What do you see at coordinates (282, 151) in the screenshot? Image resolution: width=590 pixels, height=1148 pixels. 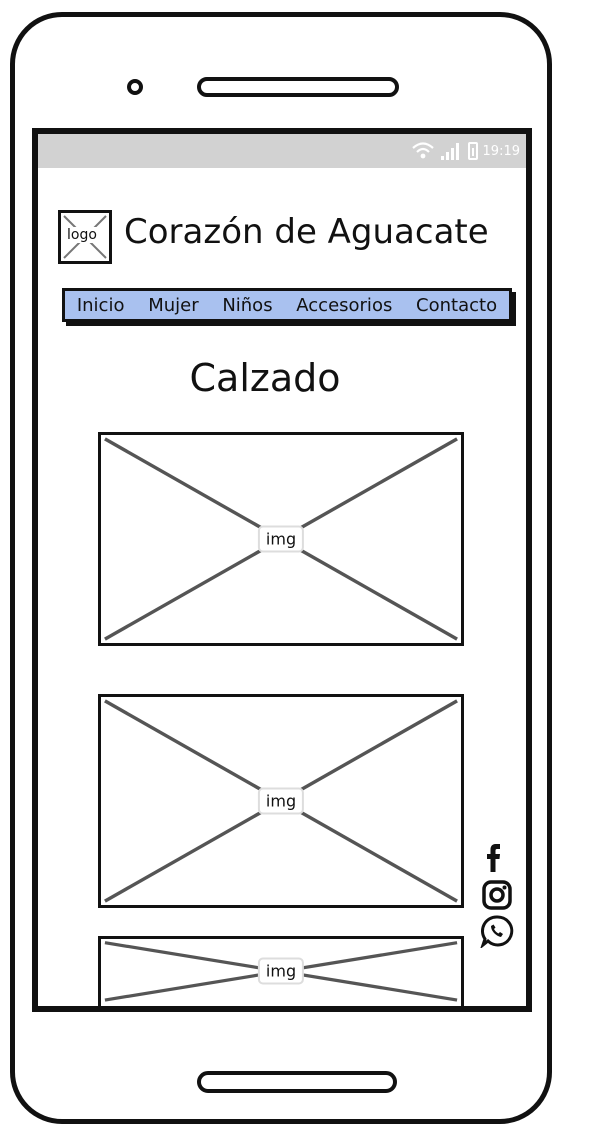 I see `status-bar: 19:19` at bounding box center [282, 151].